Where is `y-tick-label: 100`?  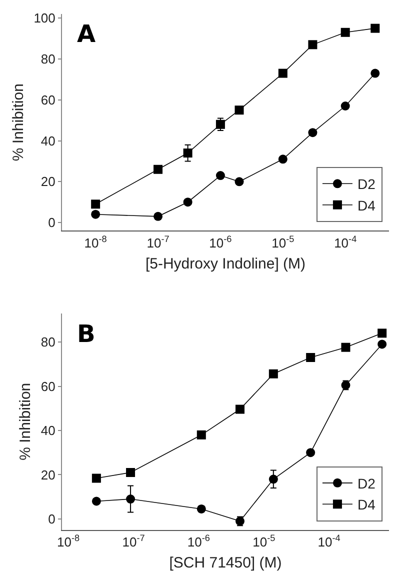 y-tick-label: 100 is located at coordinates (45, 18).